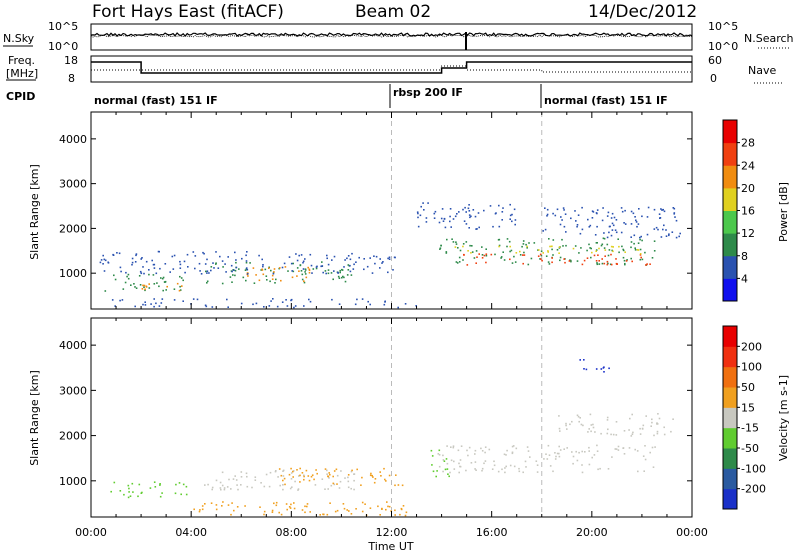 This screenshot has height=558, width=800. I want to click on nave-trace, so click(391, 69).